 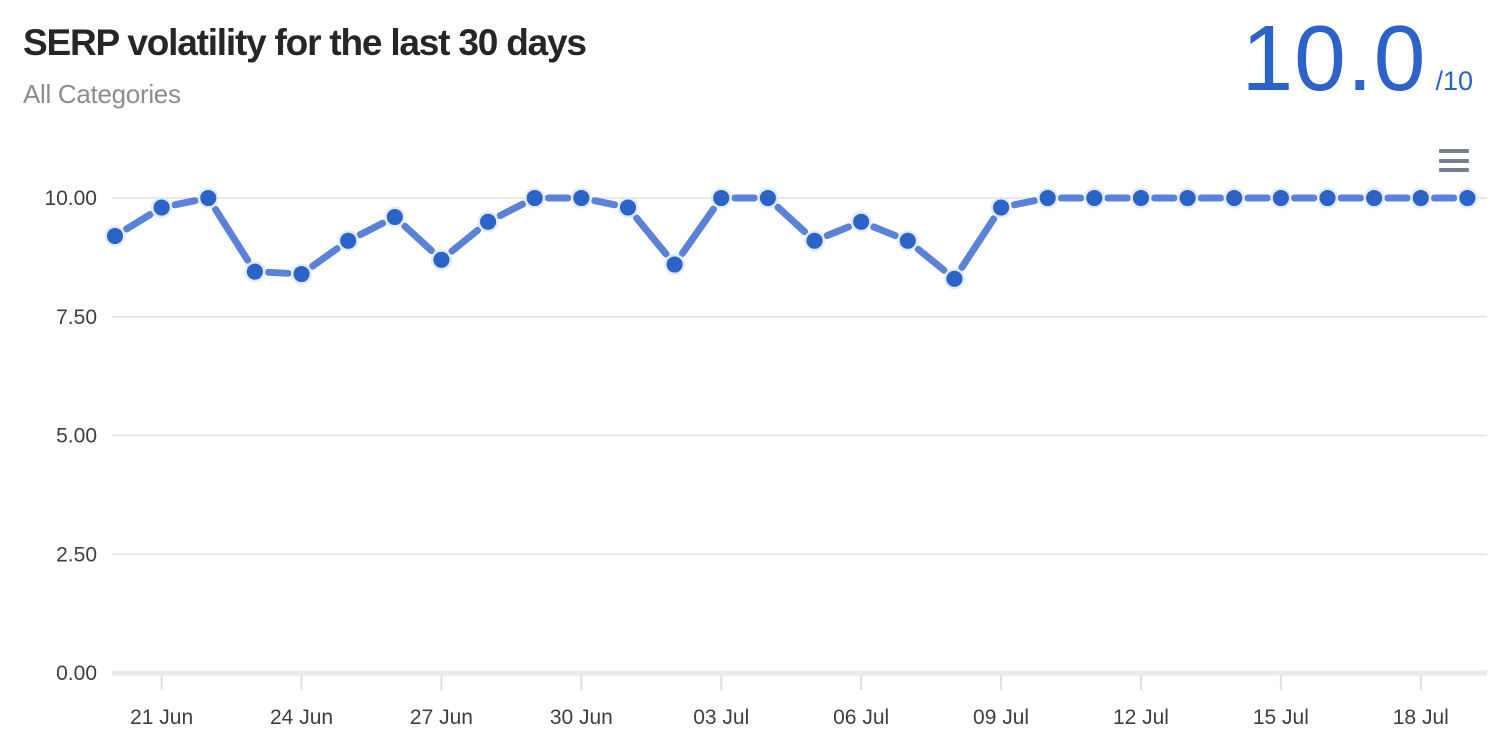 What do you see at coordinates (1334, 58) in the screenshot?
I see `score-value: 10.0` at bounding box center [1334, 58].